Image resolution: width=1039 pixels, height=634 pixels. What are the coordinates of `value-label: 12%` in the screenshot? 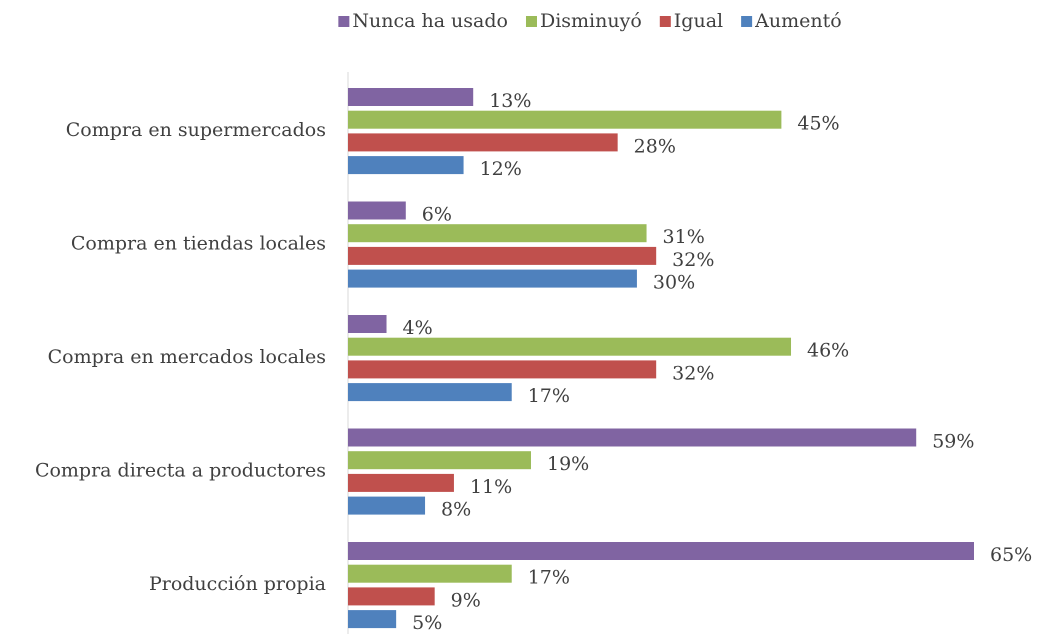 It's located at (501, 169).